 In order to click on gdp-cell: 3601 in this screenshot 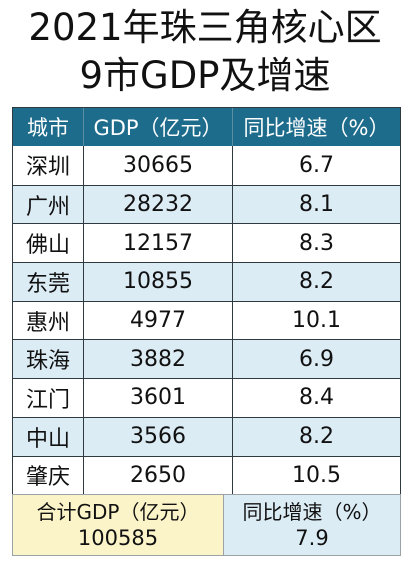, I will do `click(158, 398)`.